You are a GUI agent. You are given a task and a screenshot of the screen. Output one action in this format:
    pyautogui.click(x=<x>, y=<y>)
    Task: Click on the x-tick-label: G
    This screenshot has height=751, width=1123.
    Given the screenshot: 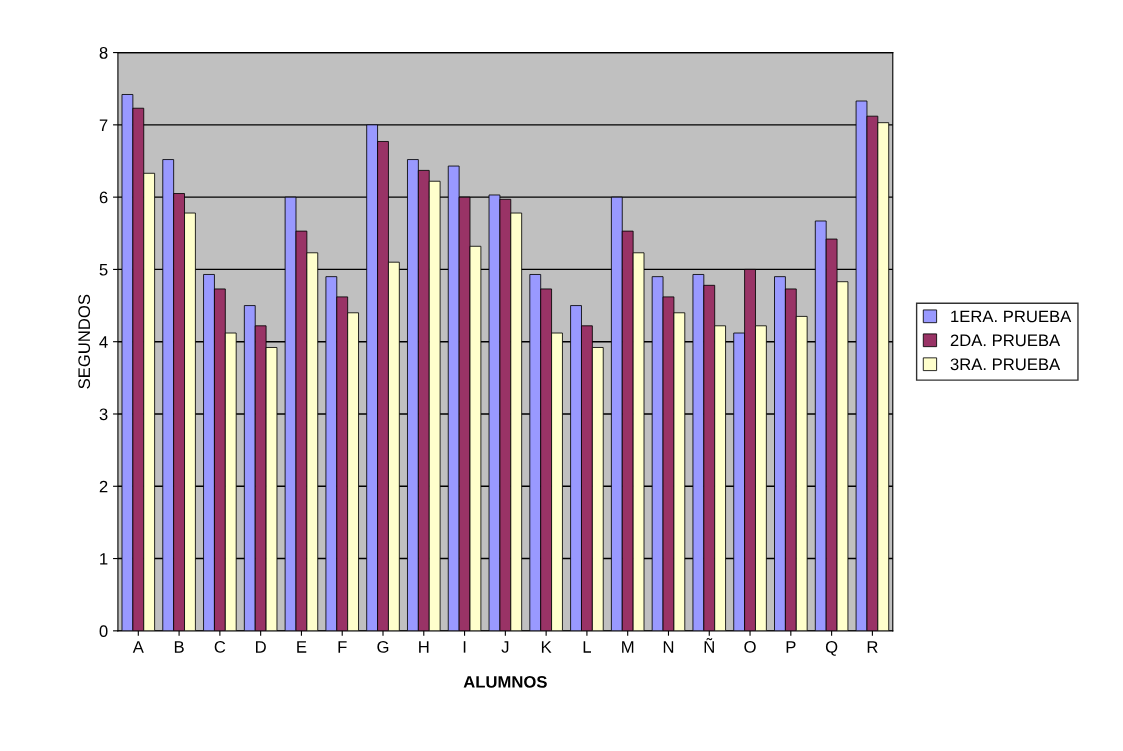 What is the action you would take?
    pyautogui.click(x=383, y=647)
    